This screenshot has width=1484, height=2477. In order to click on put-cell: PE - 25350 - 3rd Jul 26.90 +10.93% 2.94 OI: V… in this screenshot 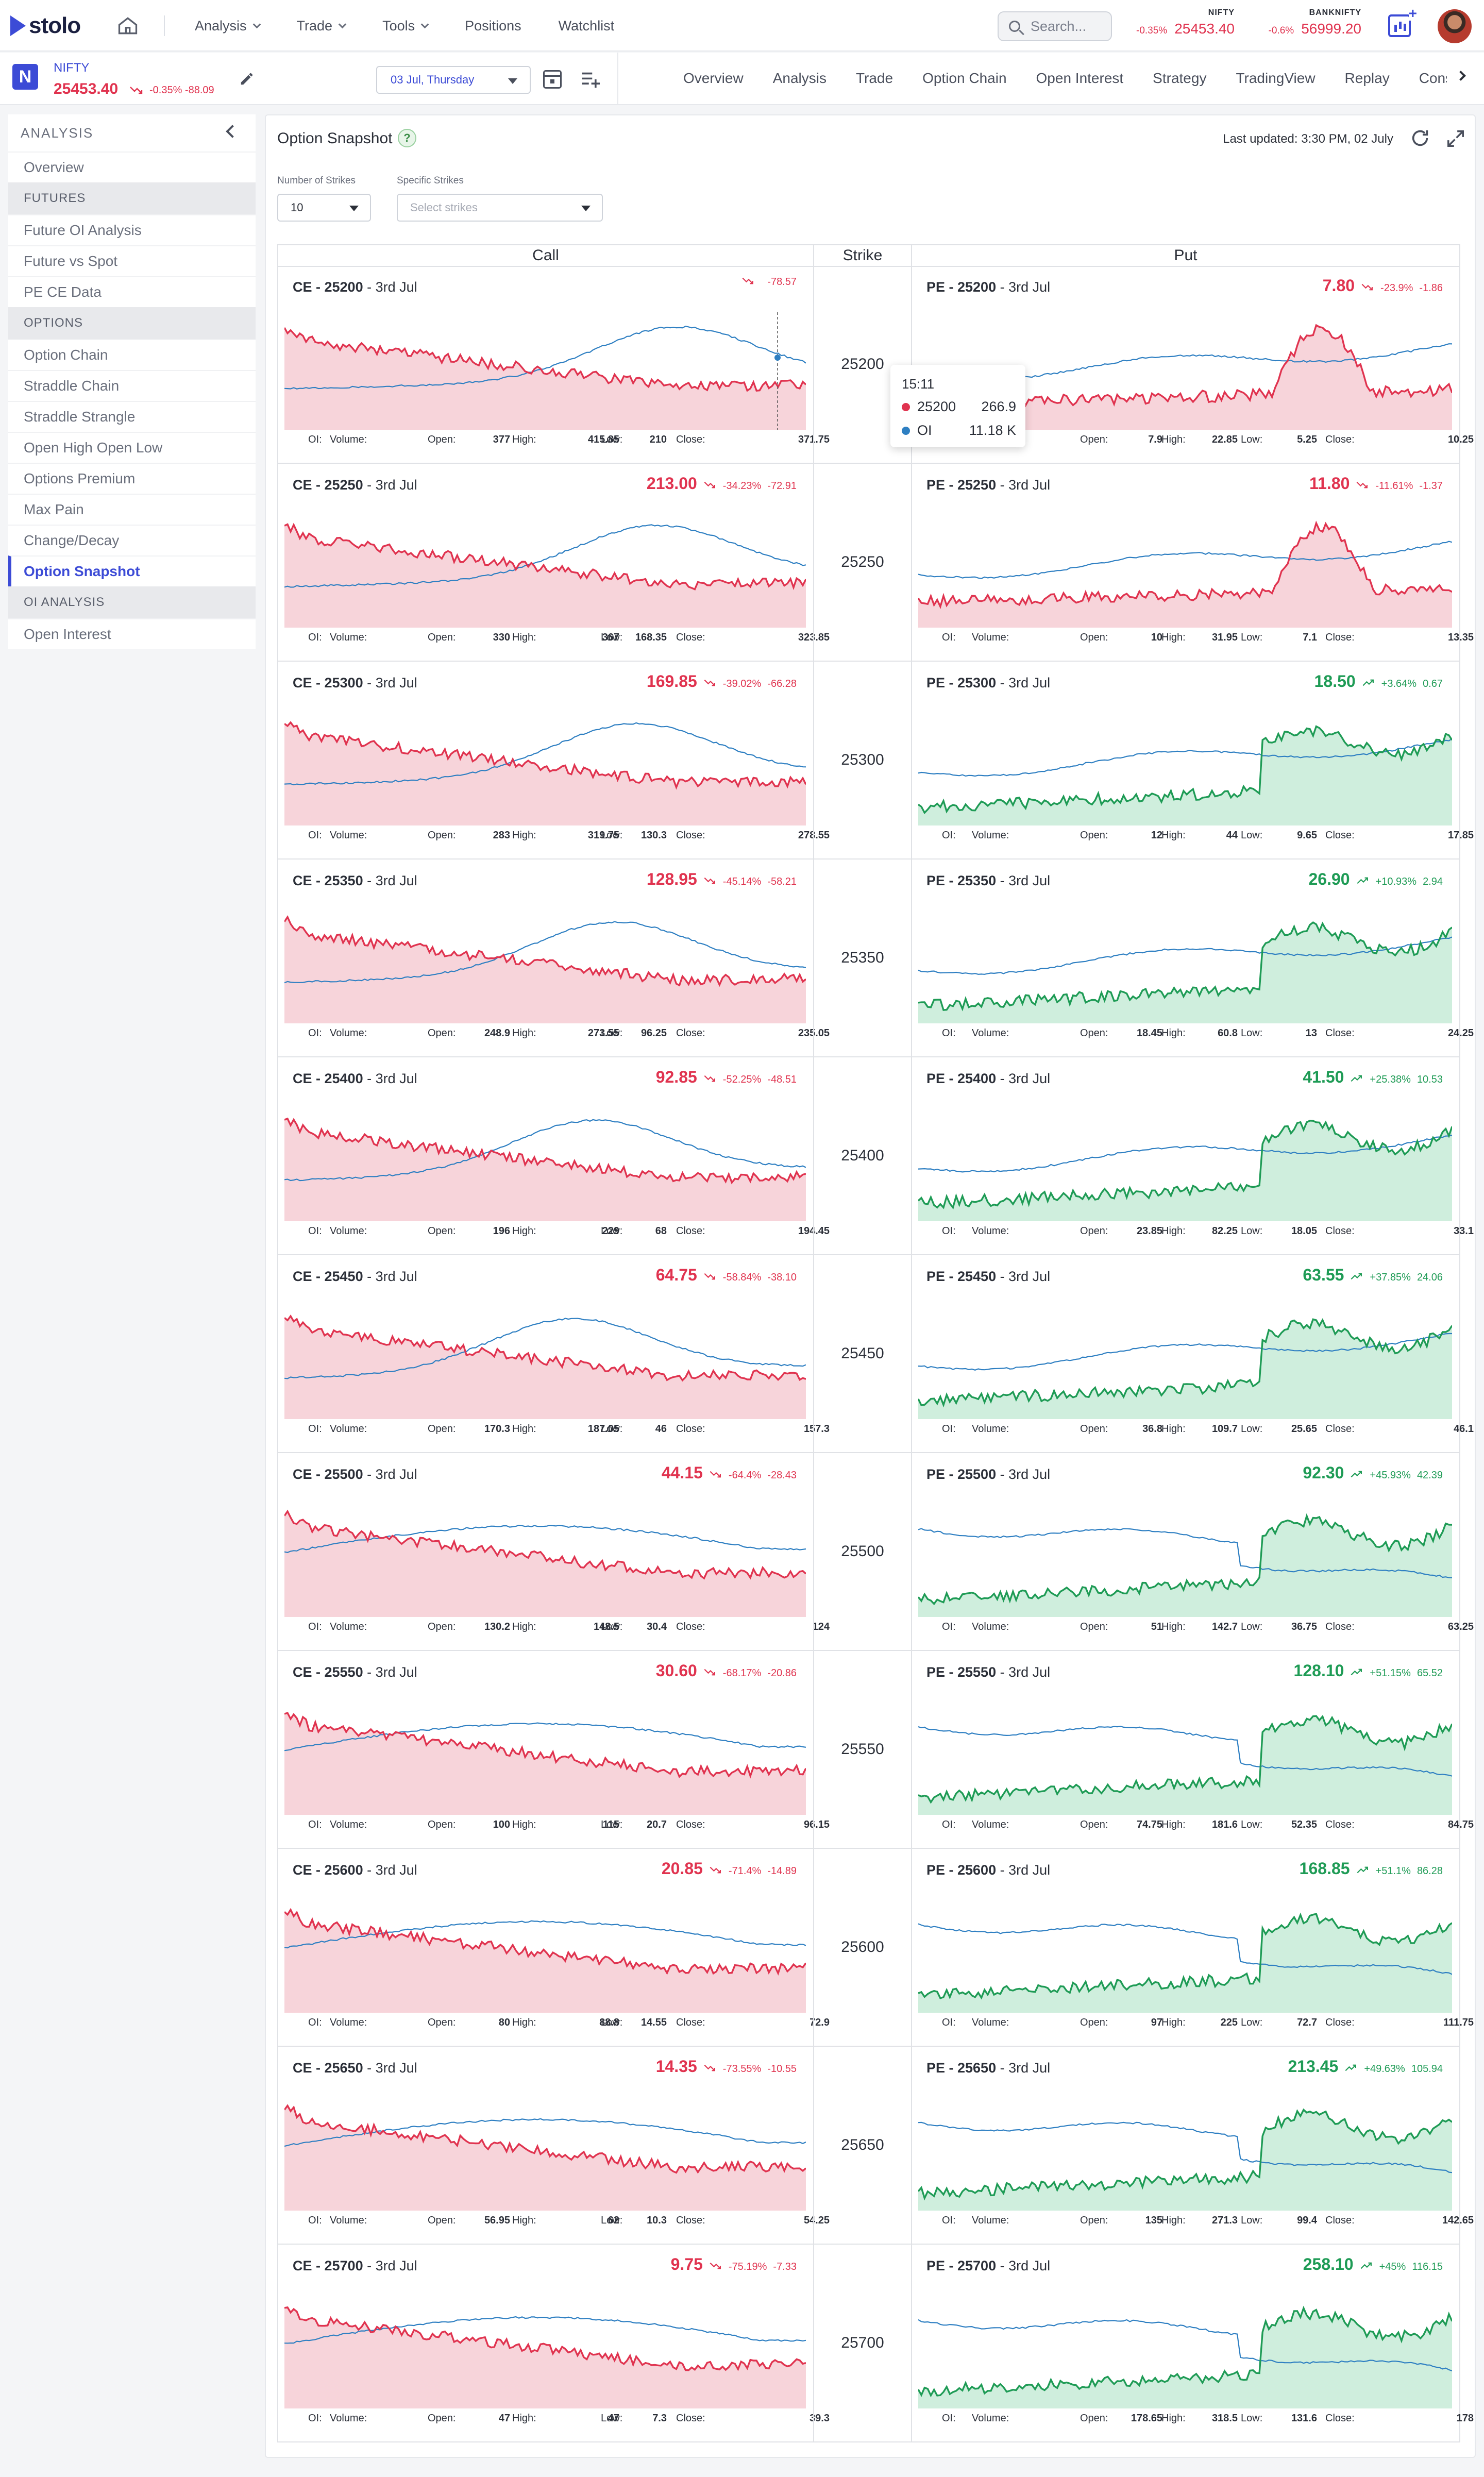, I will do `click(1192, 958)`.